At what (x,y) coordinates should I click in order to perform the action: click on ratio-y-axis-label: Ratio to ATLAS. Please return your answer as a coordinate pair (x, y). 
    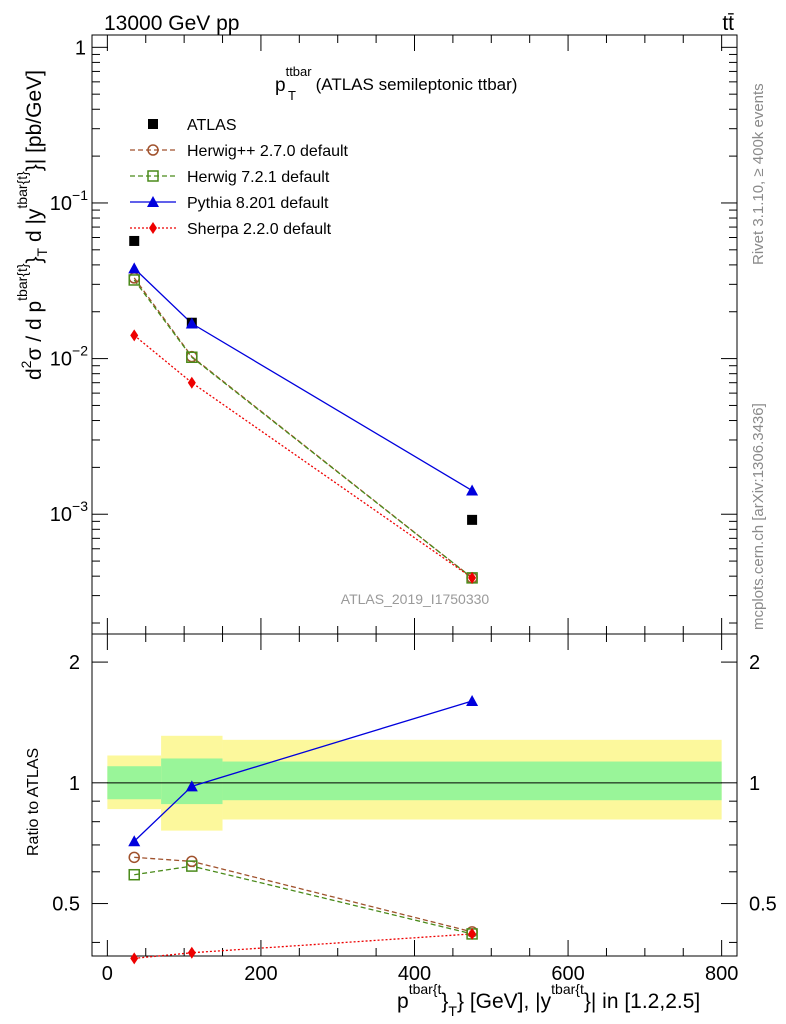
    Looking at the image, I should click on (33, 802).